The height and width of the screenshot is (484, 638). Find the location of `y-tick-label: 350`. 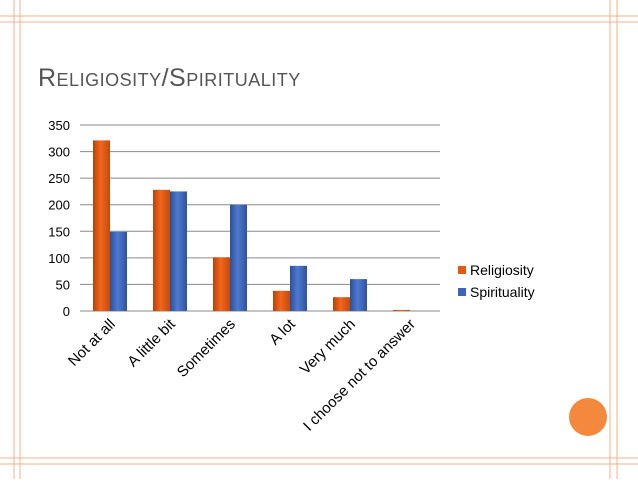

y-tick-label: 350 is located at coordinates (59, 125).